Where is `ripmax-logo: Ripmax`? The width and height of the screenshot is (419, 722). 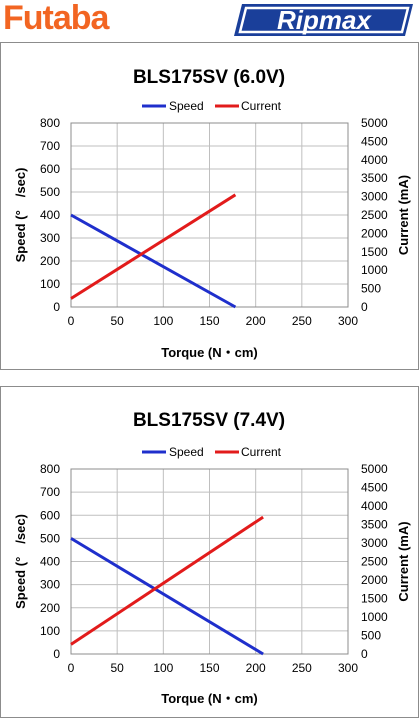
ripmax-logo: Ripmax is located at coordinates (323, 20).